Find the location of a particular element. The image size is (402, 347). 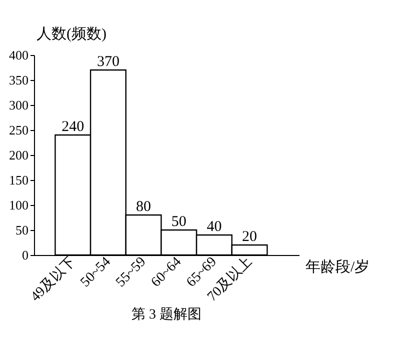

data-label: 80 is located at coordinates (144, 207).